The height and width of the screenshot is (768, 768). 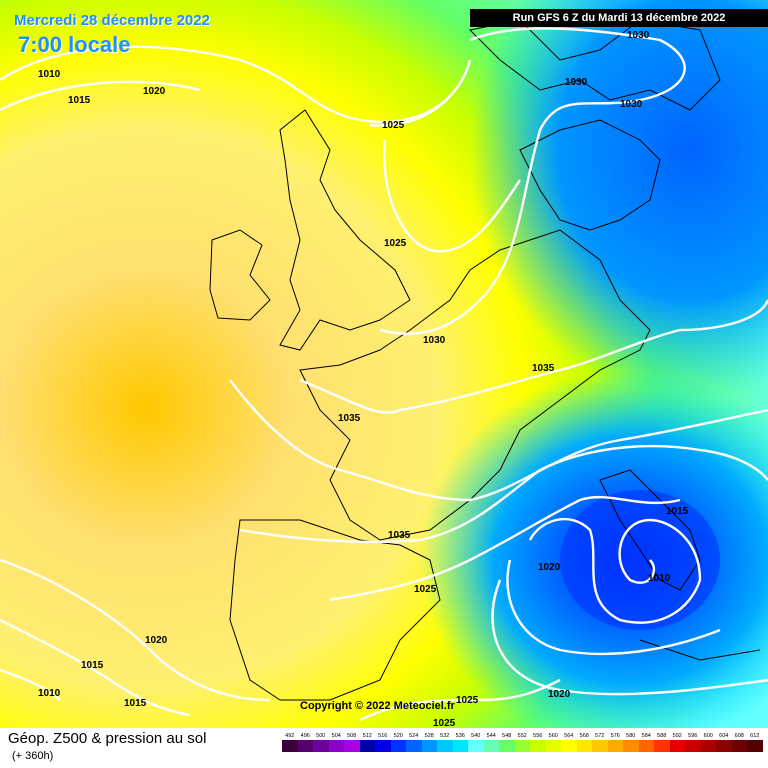 What do you see at coordinates (491, 736) in the screenshot?
I see `legend-label: 544` at bounding box center [491, 736].